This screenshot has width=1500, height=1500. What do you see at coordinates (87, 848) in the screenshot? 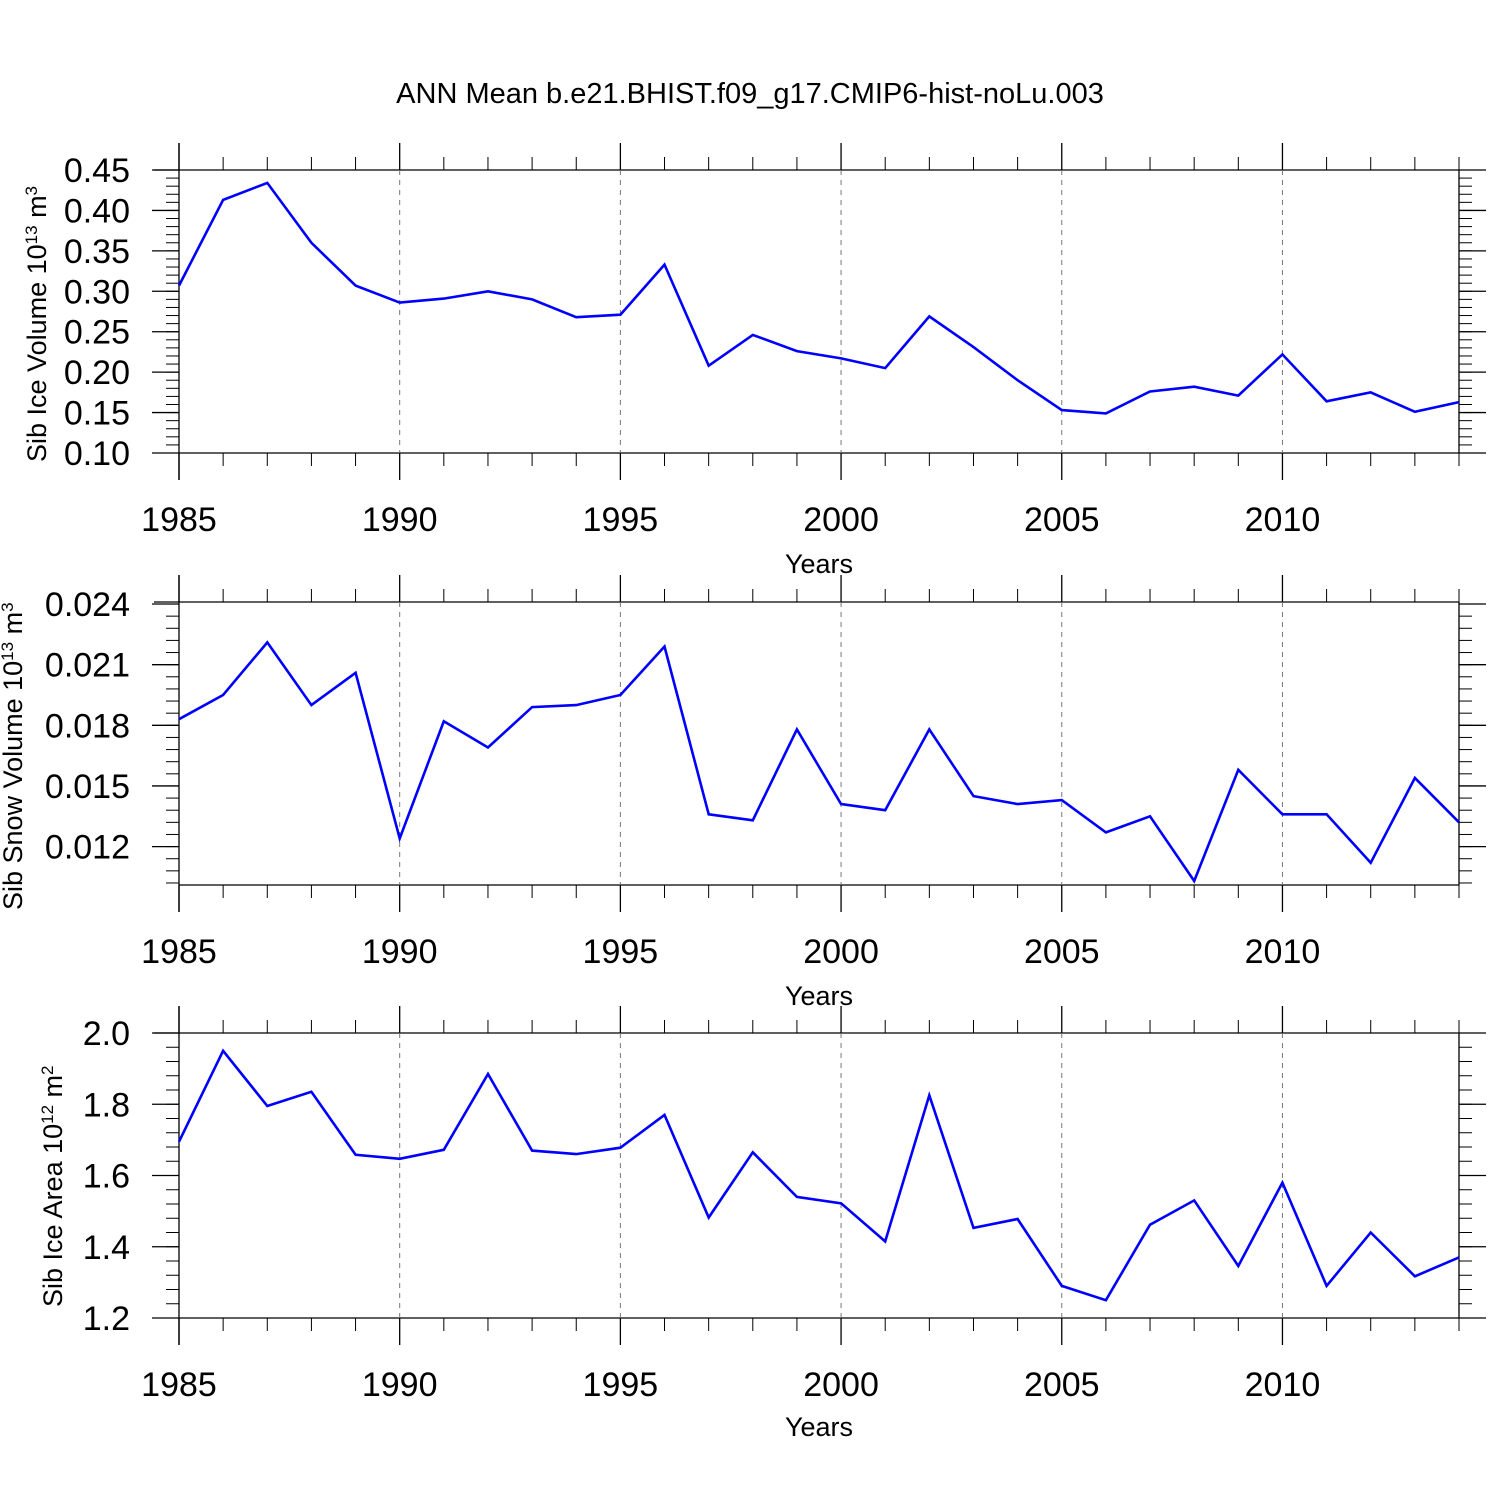
I see `y-tick-label: 0.012` at bounding box center [87, 848].